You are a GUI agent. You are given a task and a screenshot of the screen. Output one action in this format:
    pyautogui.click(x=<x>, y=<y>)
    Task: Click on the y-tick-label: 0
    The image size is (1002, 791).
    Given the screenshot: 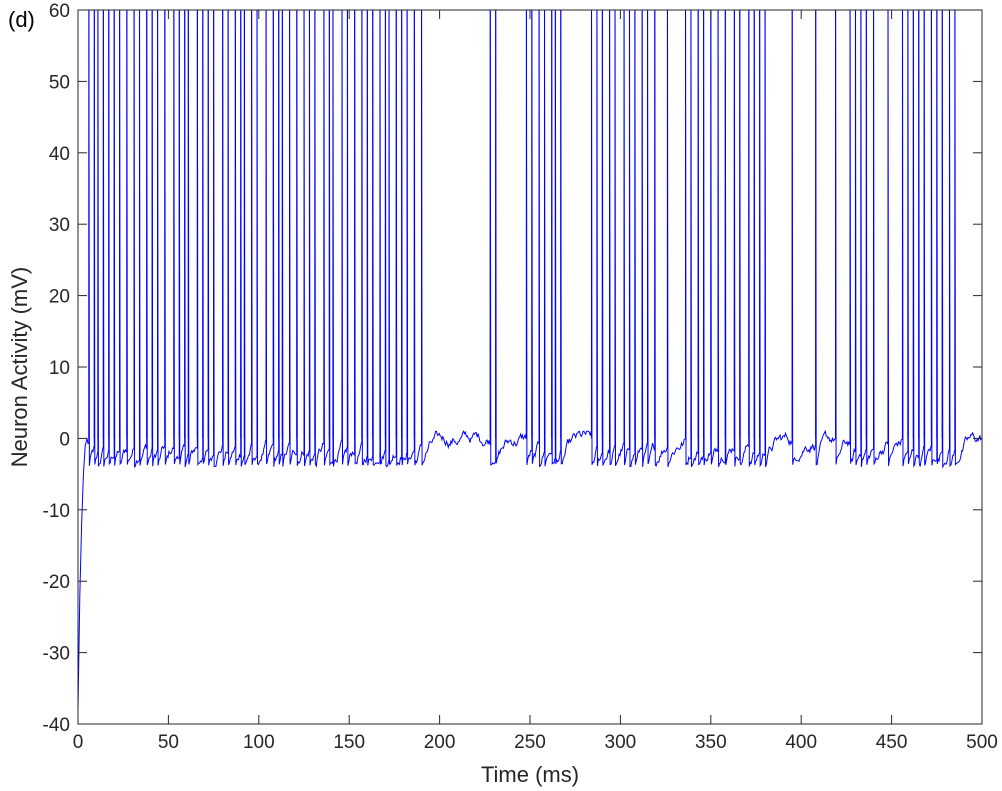 What is the action you would take?
    pyautogui.click(x=64, y=439)
    